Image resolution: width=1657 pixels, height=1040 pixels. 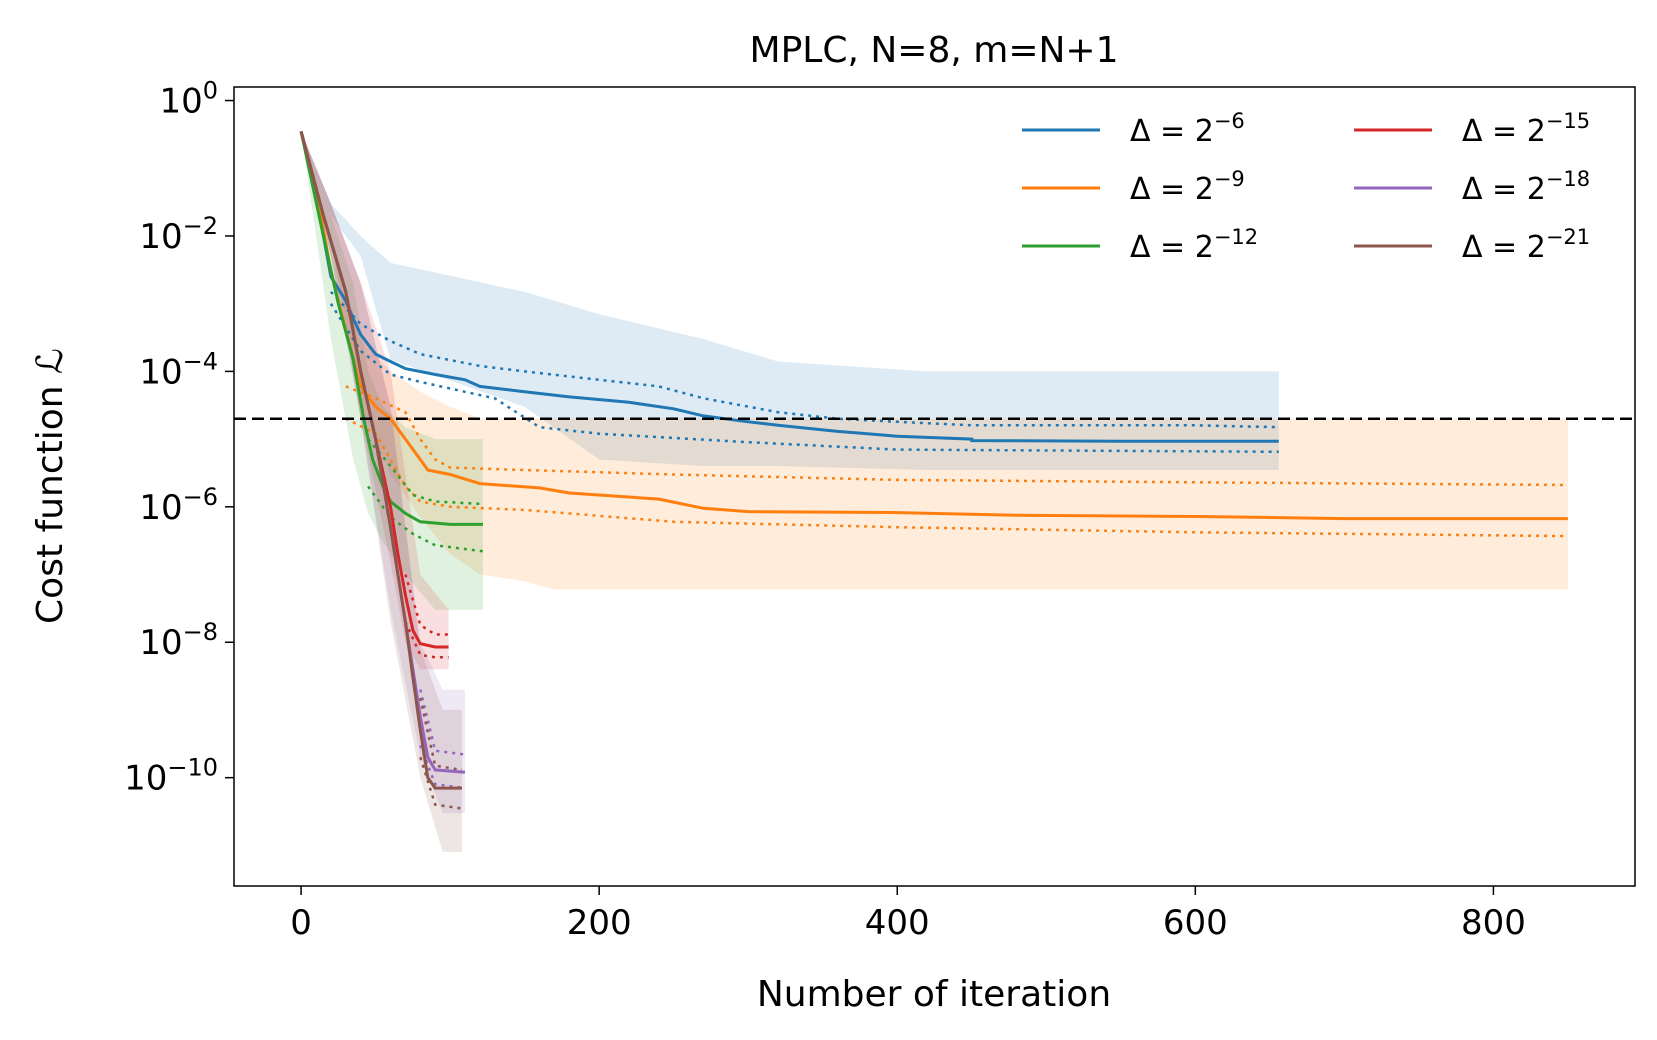 What do you see at coordinates (178, 640) in the screenshot?
I see `y-tick-label: 10⁻⁸` at bounding box center [178, 640].